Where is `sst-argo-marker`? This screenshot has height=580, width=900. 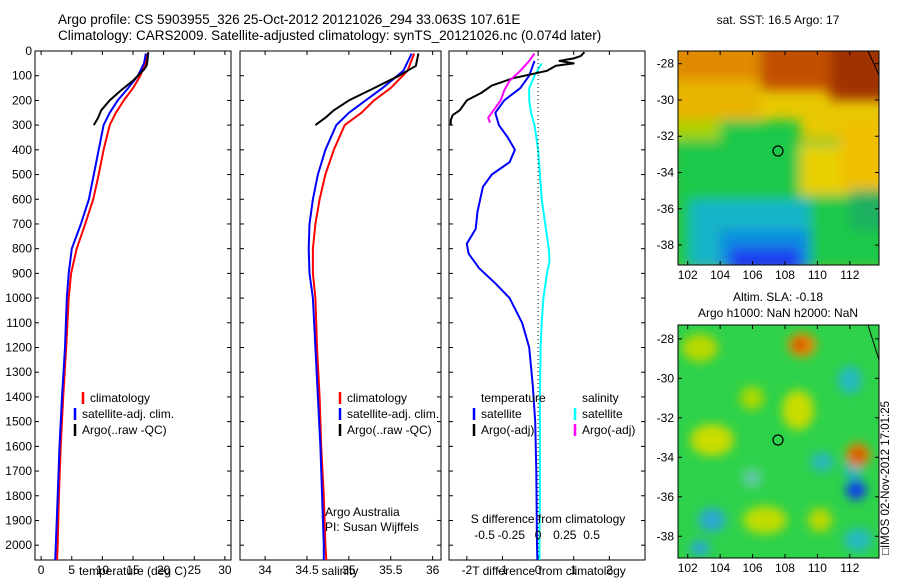
sst-argo-marker is located at coordinates (778, 151).